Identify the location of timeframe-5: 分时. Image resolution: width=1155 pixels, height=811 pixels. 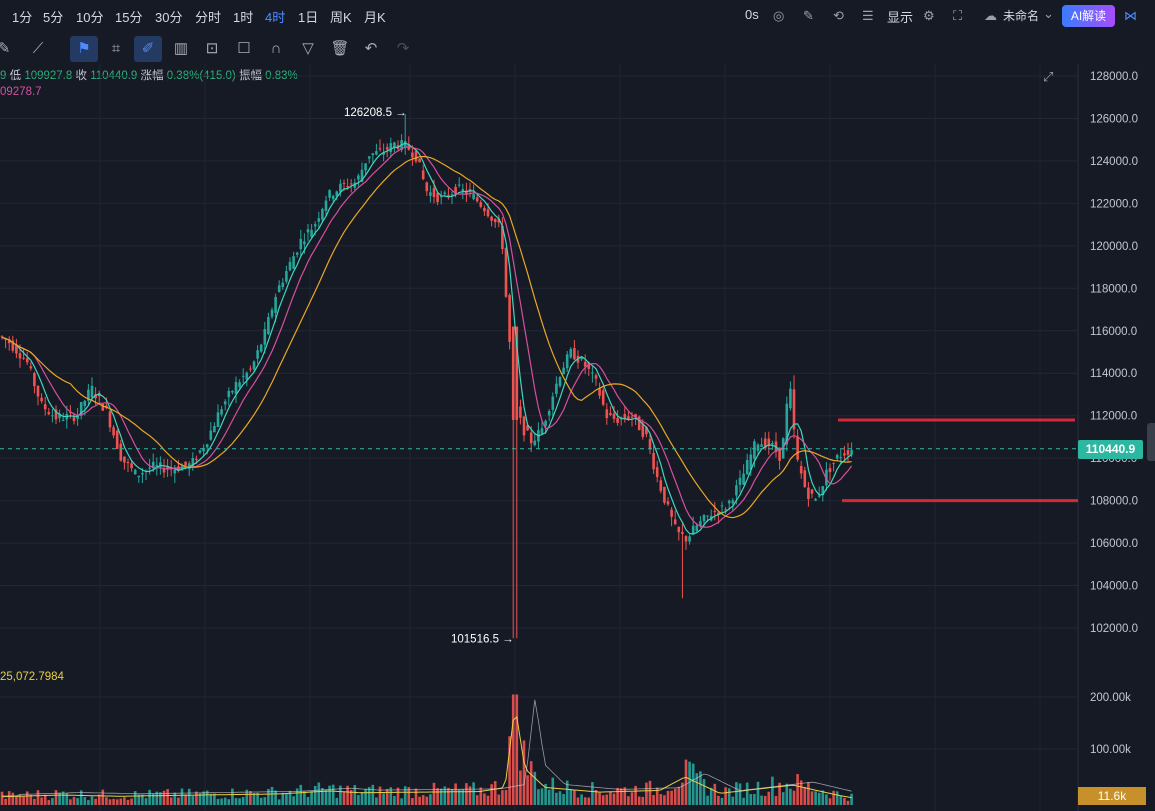
(208, 17).